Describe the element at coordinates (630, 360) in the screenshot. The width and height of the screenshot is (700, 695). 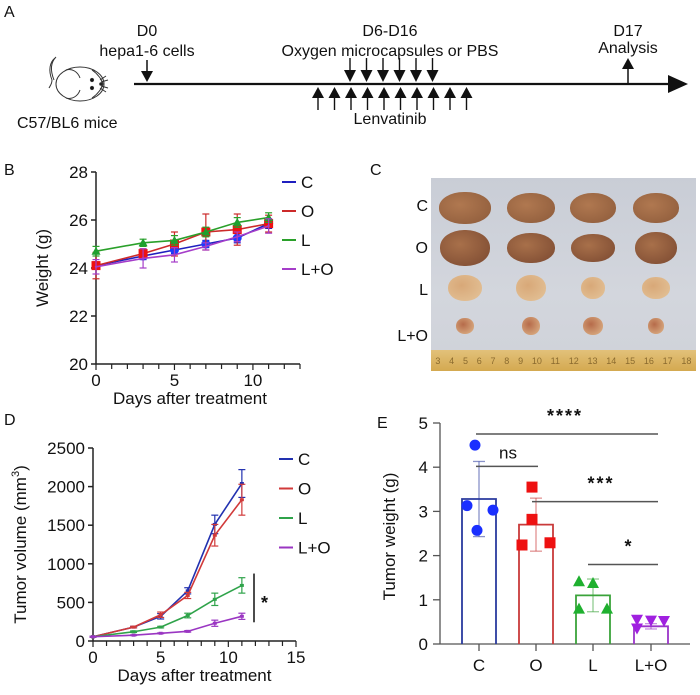
I see `ruler-tick: 15` at that location.